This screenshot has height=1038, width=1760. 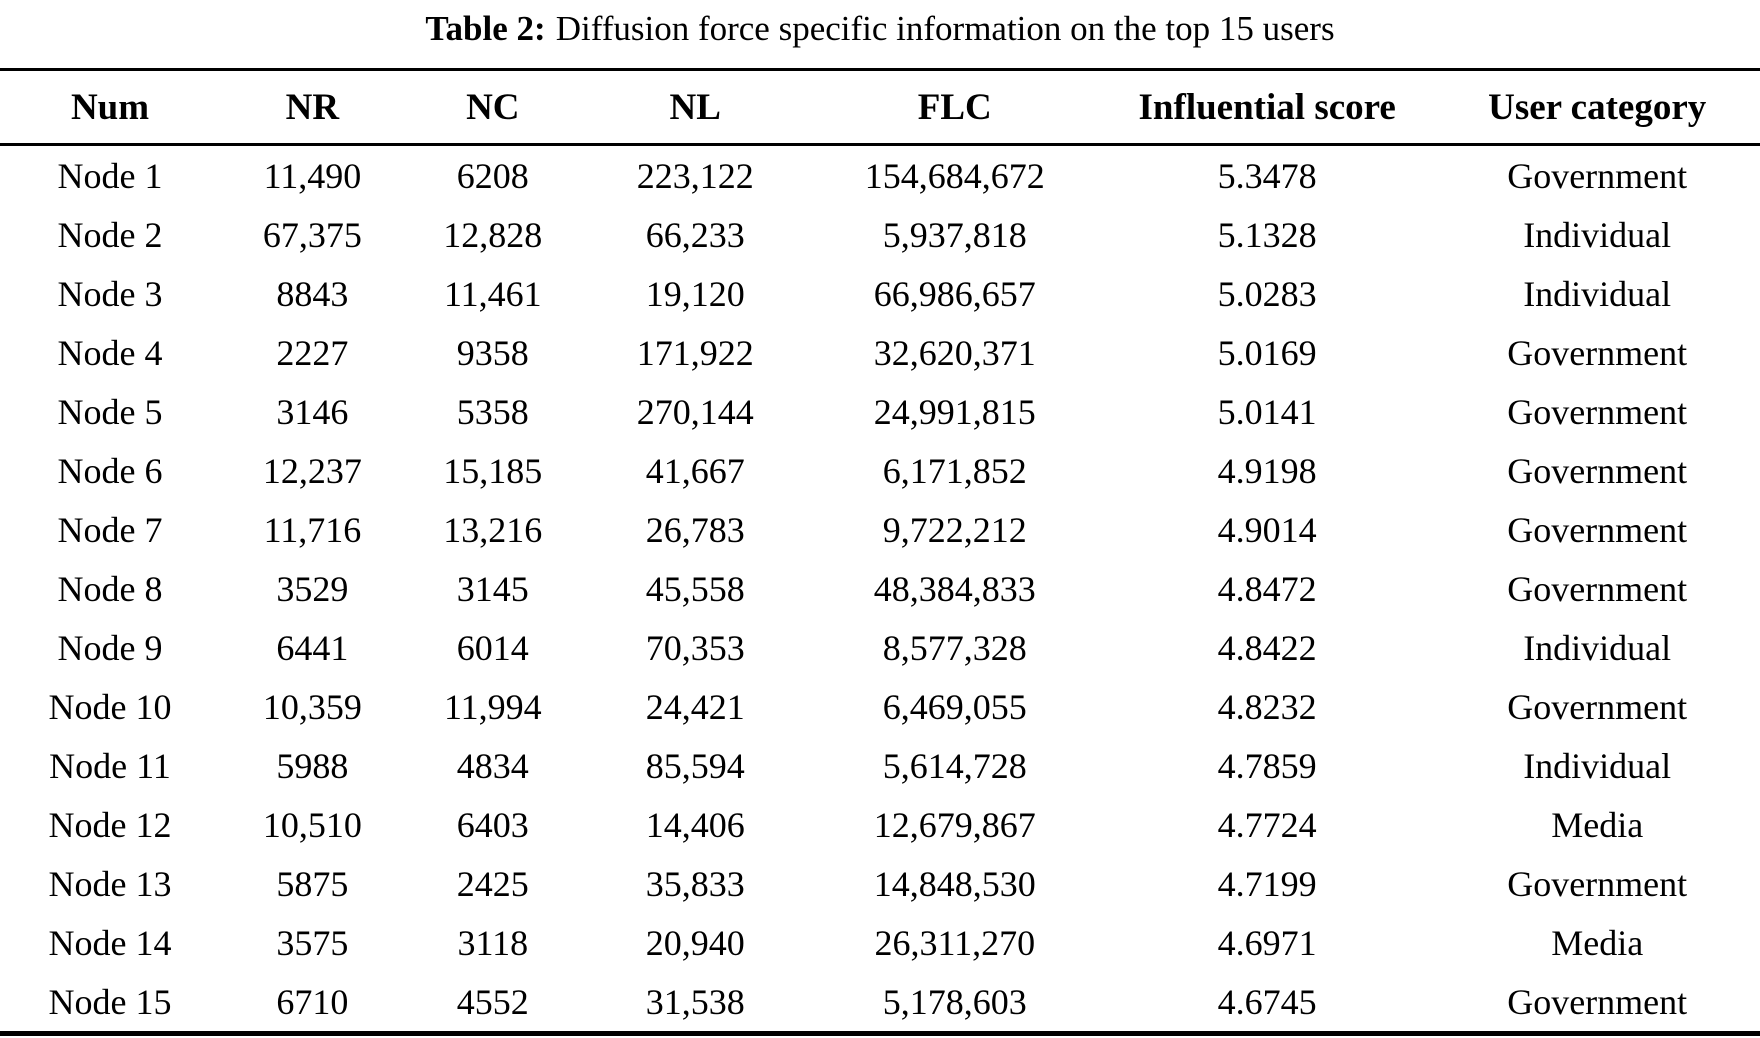 What do you see at coordinates (954, 765) in the screenshot?
I see `table-cell: 5,614,728` at bounding box center [954, 765].